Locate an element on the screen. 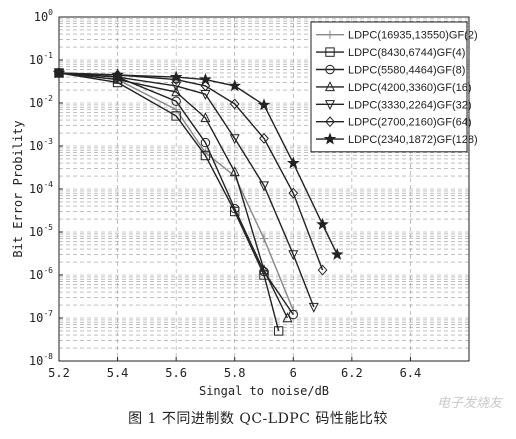  x-tick-label: 5.6 is located at coordinates (176, 373).